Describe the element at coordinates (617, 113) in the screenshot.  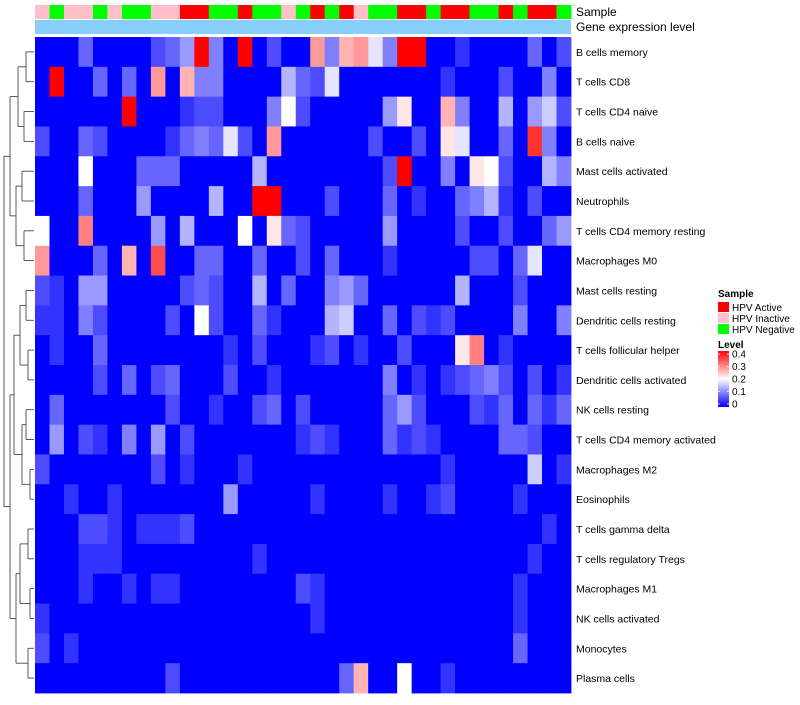
I see `row-label: T cells CD4 naive` at that location.